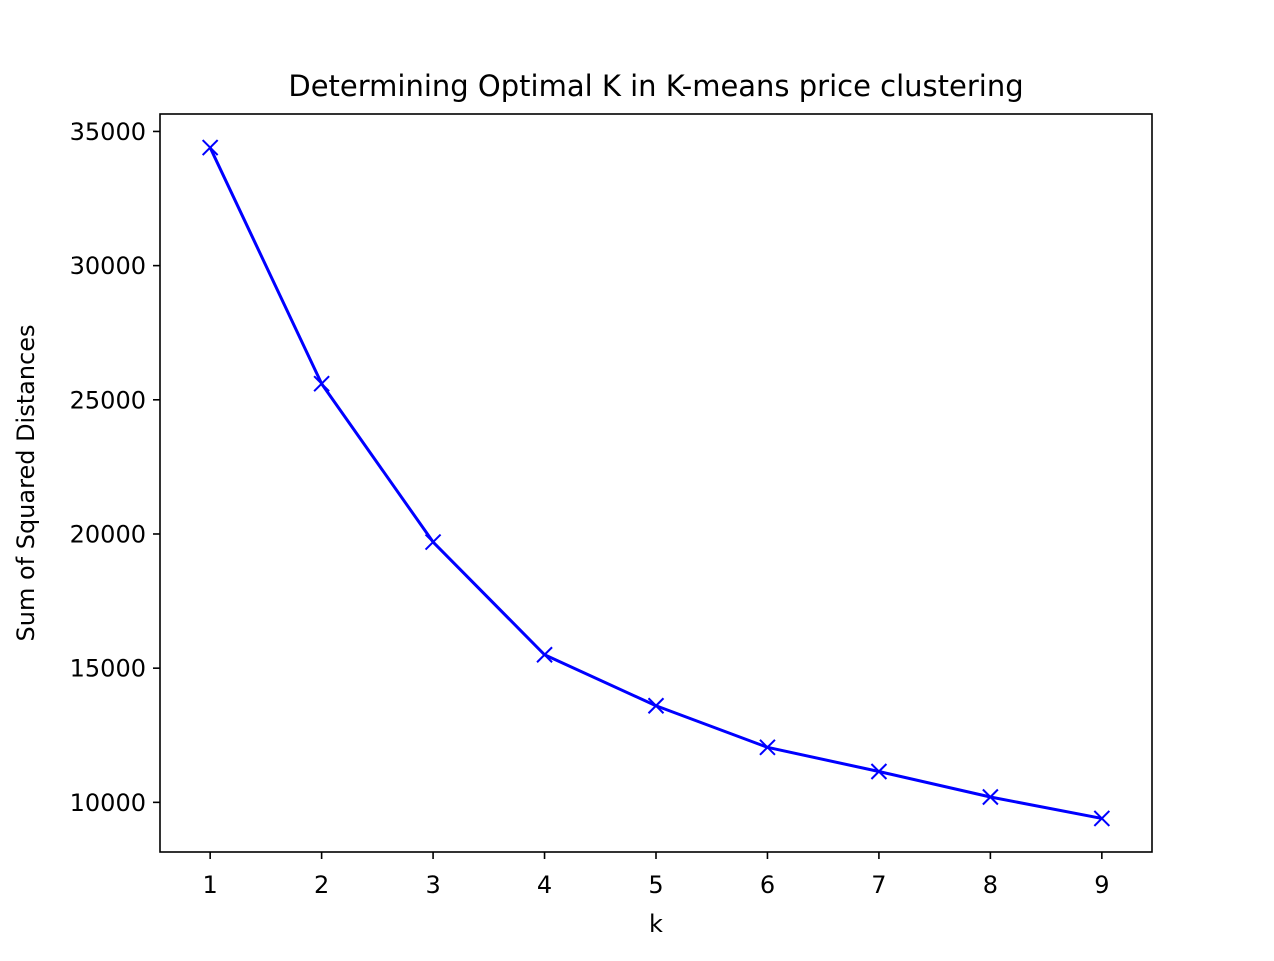 The height and width of the screenshot is (961, 1274). What do you see at coordinates (26, 482) in the screenshot?
I see `y-axis-label: Sum of Squared Distances` at bounding box center [26, 482].